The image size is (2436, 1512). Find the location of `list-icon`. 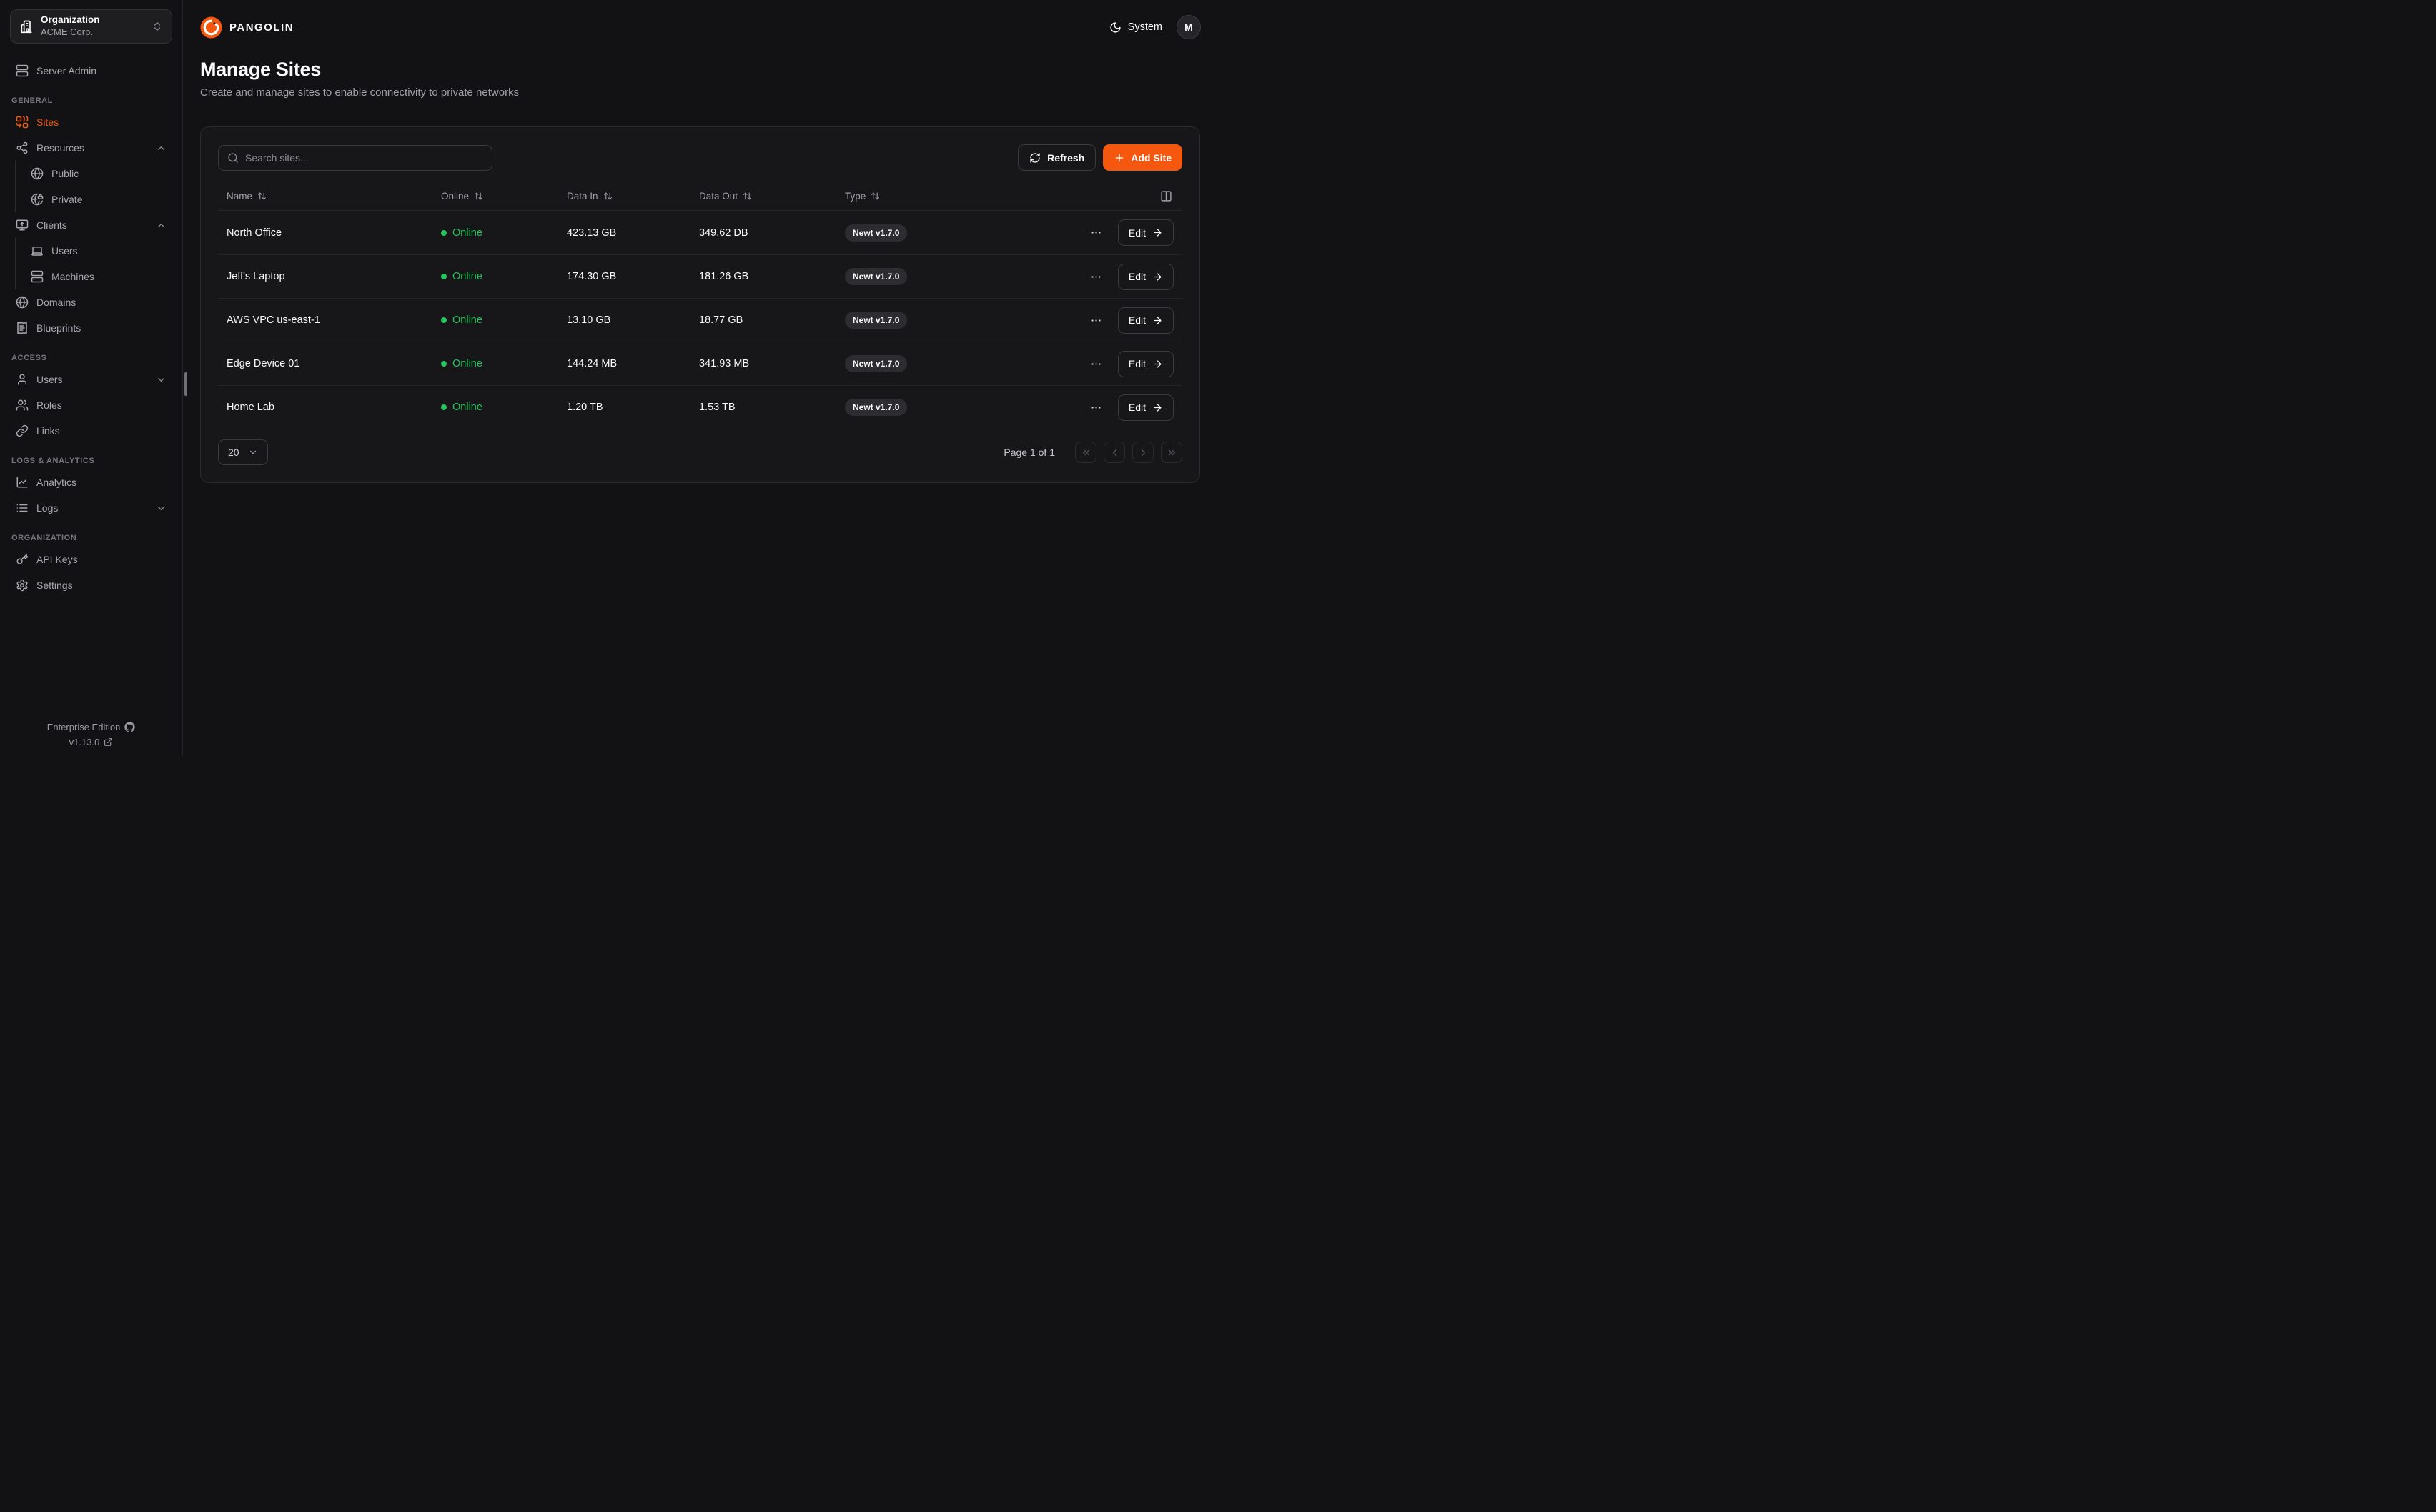

list-icon is located at coordinates (22, 508).